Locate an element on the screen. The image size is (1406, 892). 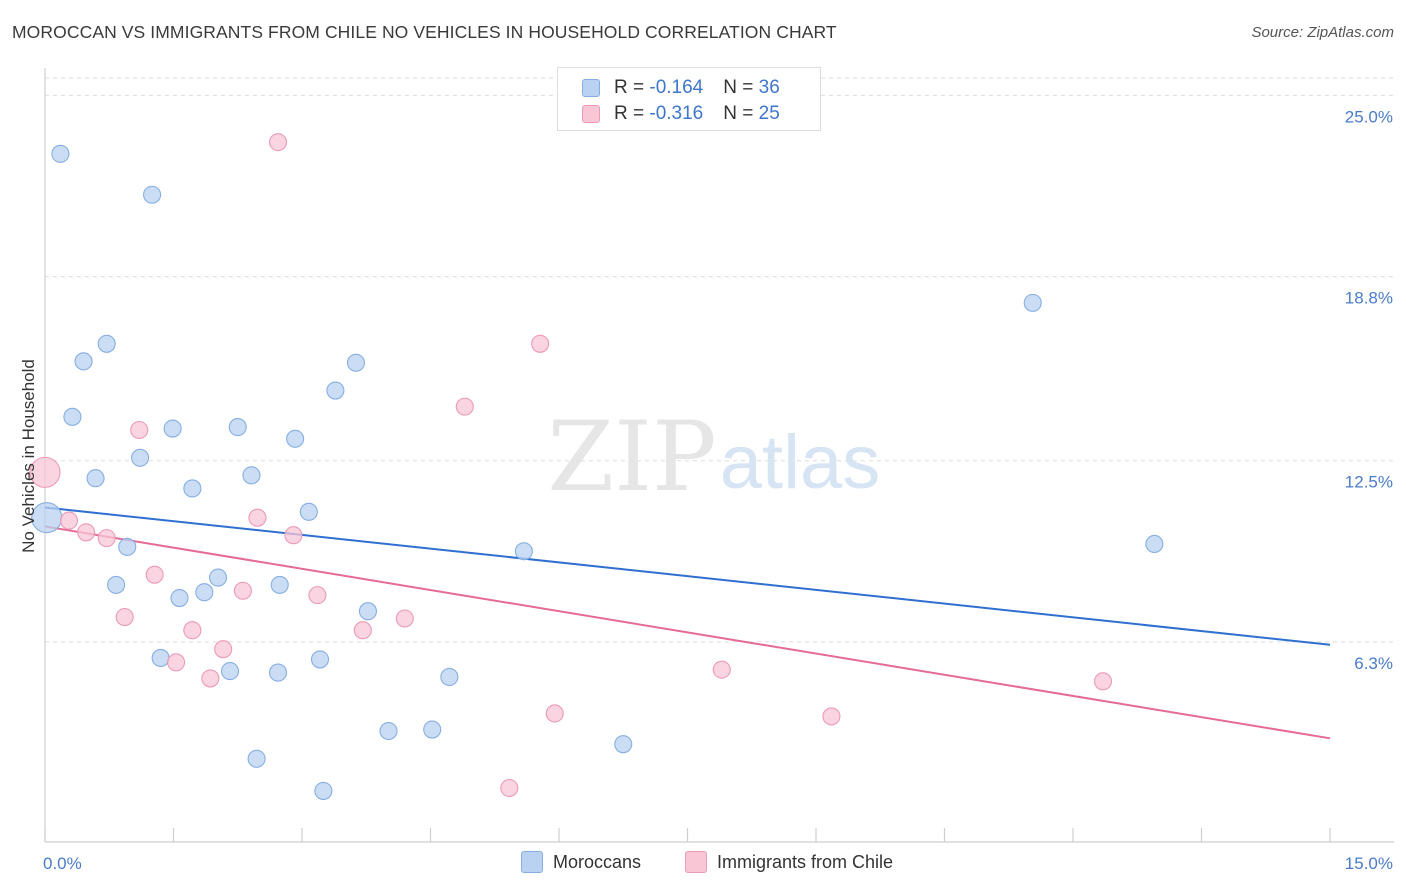
watermark-atlas: atlas is located at coordinates (800, 462).